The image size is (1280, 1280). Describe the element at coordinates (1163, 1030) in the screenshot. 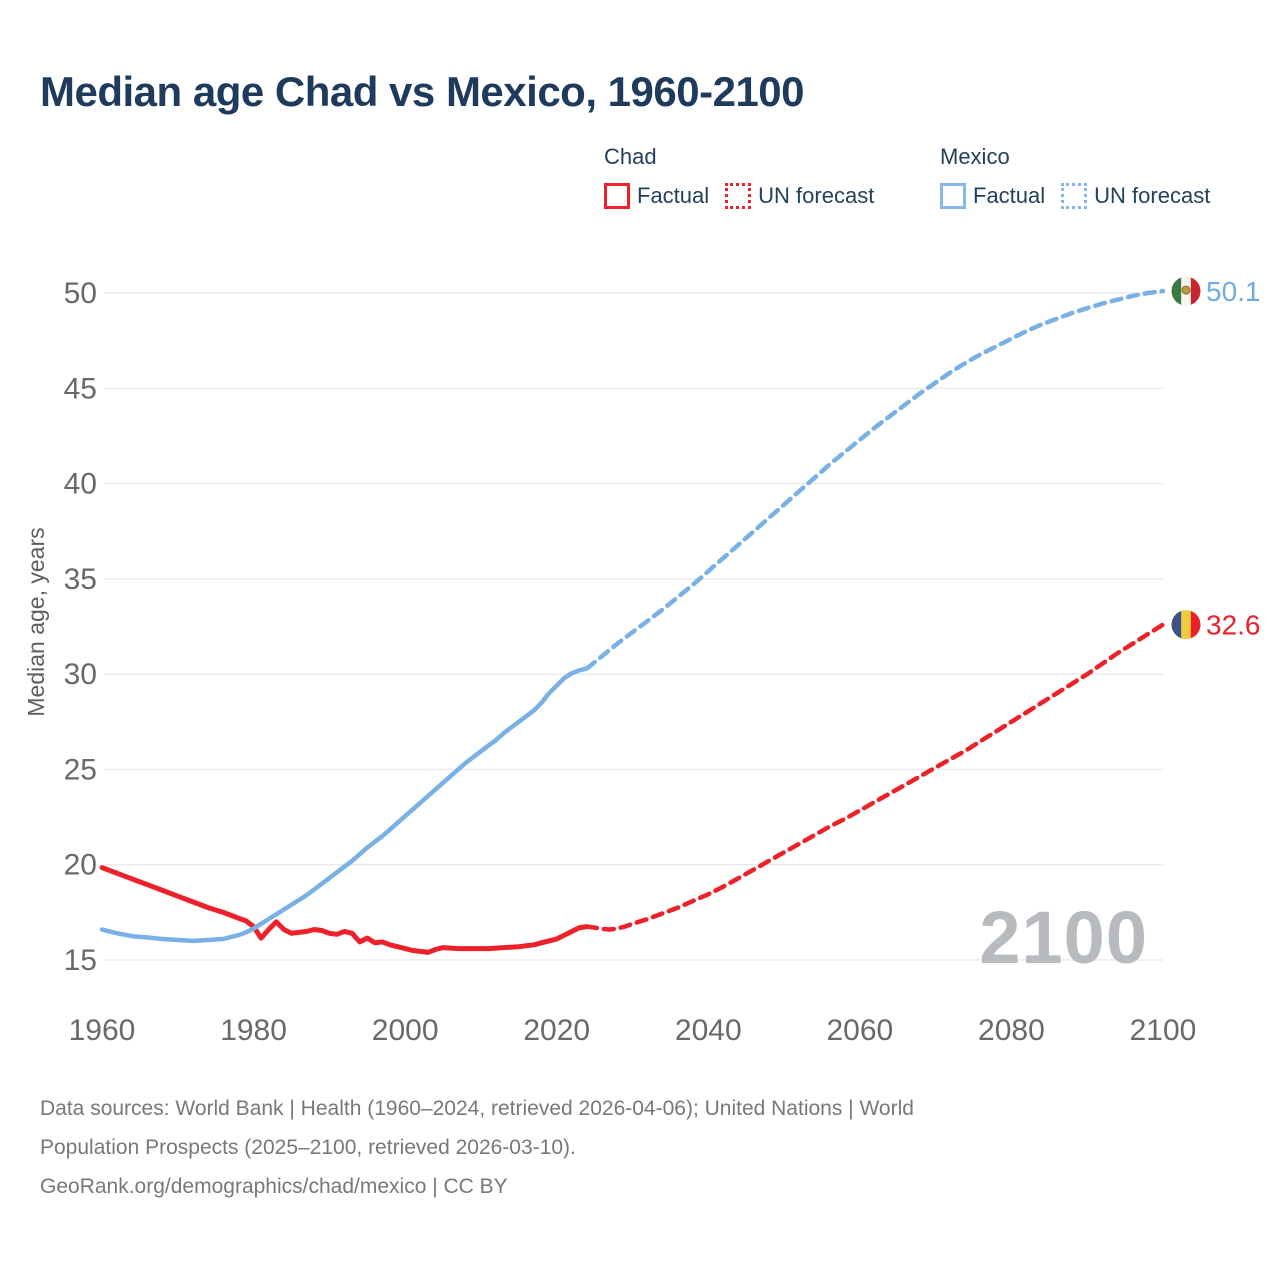

I see `x-tick-label-2100: 2100` at that location.